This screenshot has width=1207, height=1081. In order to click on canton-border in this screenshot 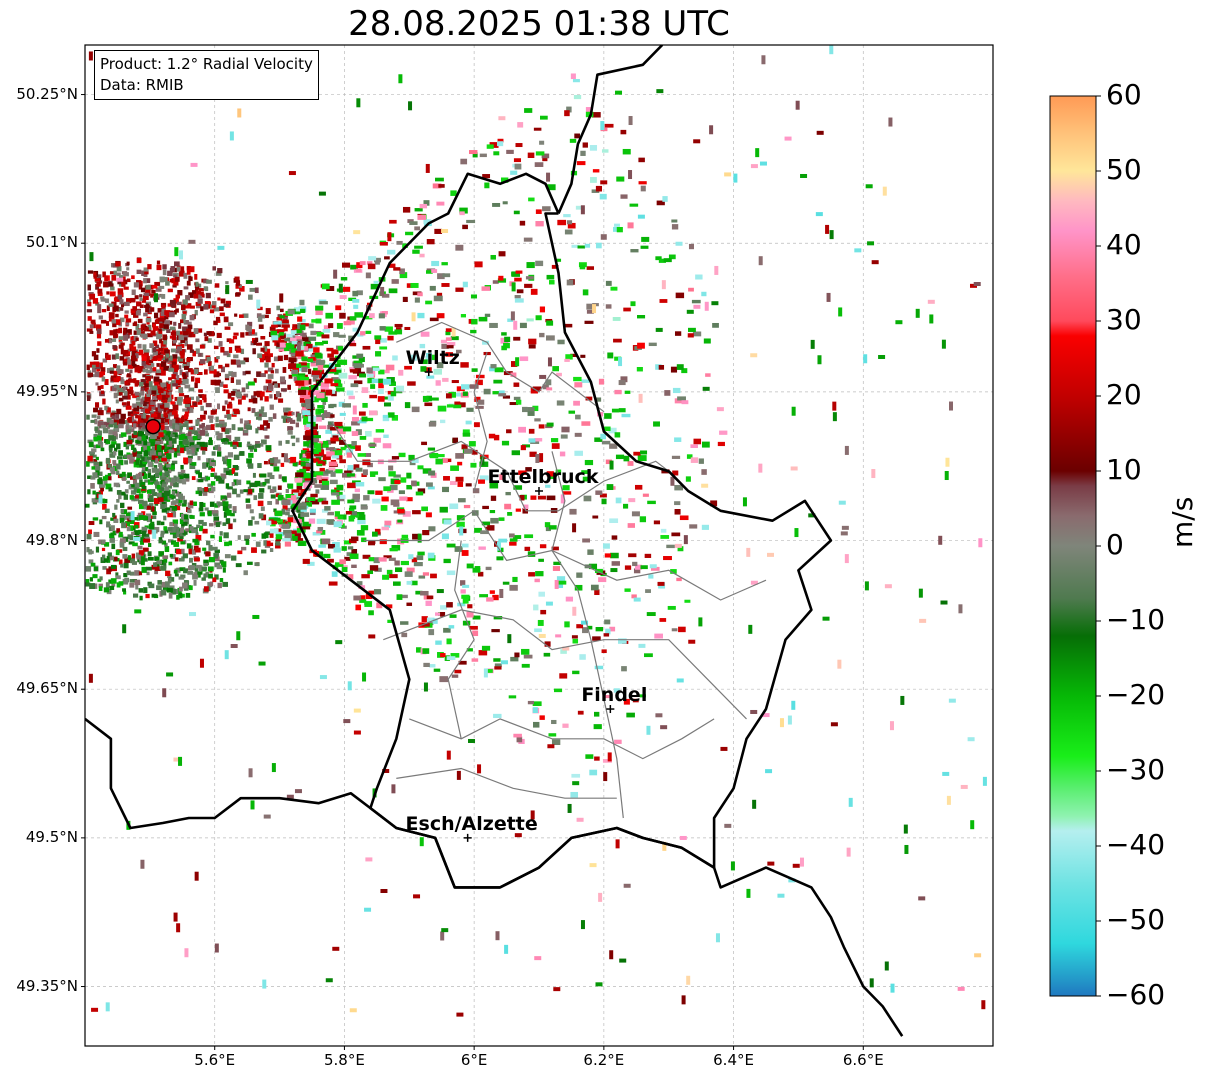, I will do `click(506, 783)`.